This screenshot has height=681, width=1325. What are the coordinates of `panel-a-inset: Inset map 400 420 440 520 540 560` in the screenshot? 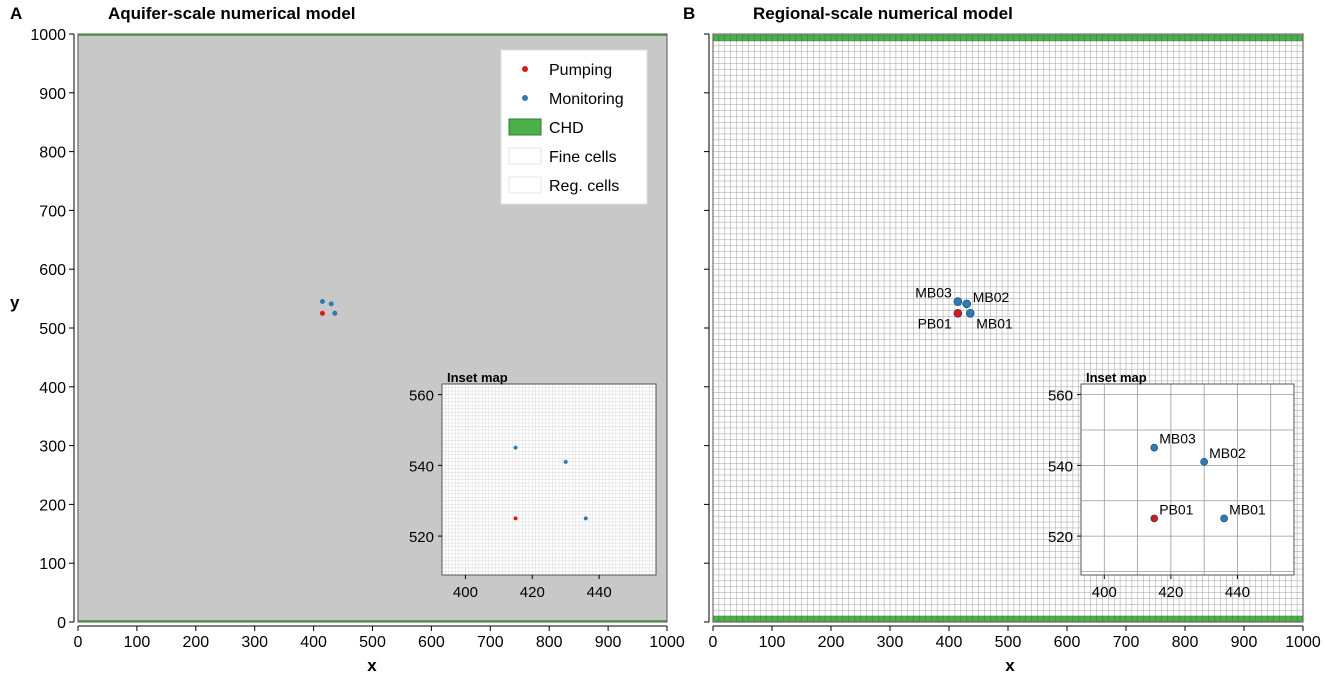 It's located at (533, 485).